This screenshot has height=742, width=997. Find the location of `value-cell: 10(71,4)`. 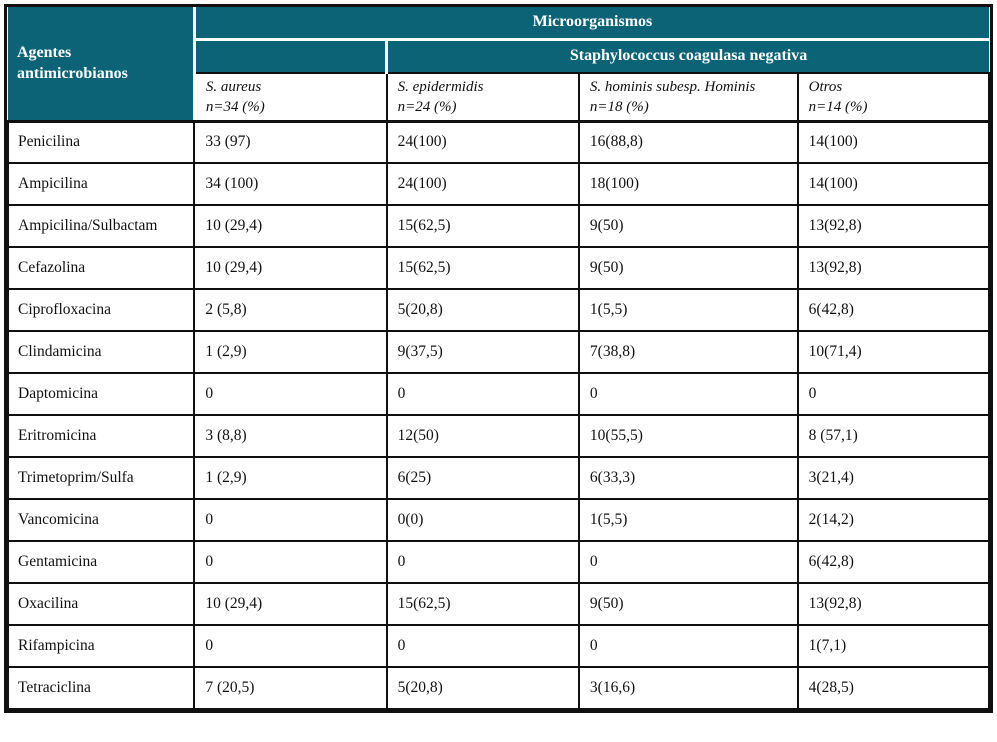

value-cell: 10(71,4) is located at coordinates (893, 352).